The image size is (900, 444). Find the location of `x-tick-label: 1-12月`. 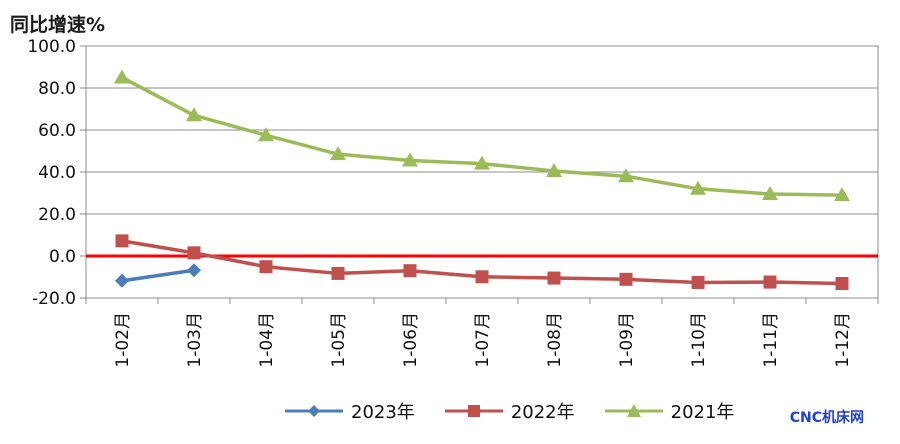

x-tick-label: 1-12月 is located at coordinates (843, 340).